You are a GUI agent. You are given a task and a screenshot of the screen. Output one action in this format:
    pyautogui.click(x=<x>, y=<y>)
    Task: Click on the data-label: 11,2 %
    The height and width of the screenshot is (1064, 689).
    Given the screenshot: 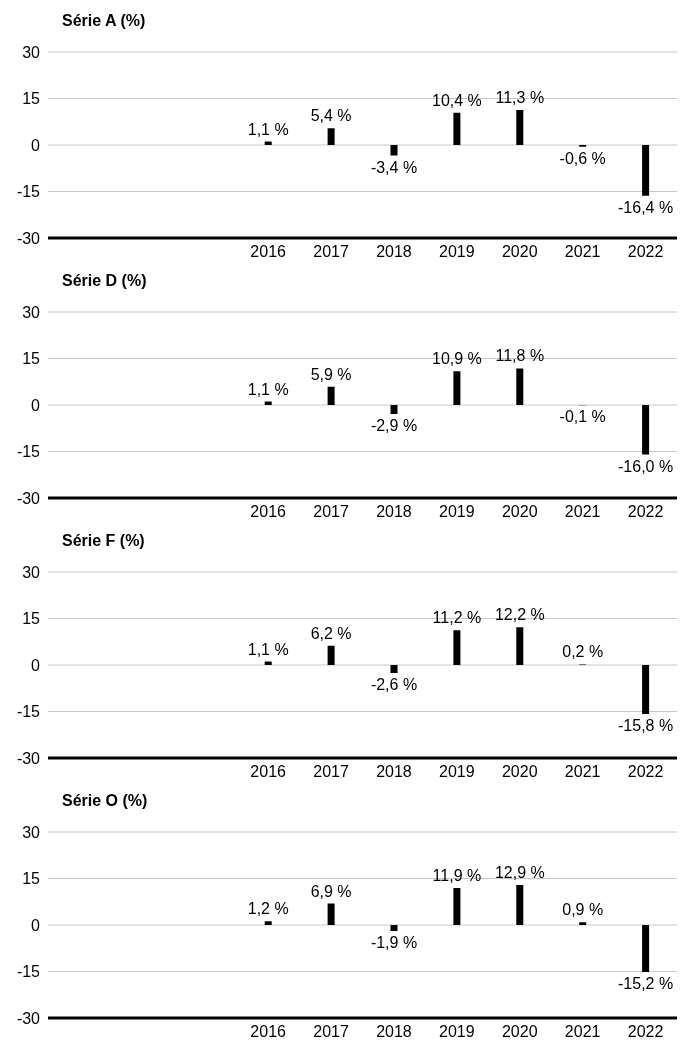 What is the action you would take?
    pyautogui.click(x=457, y=618)
    